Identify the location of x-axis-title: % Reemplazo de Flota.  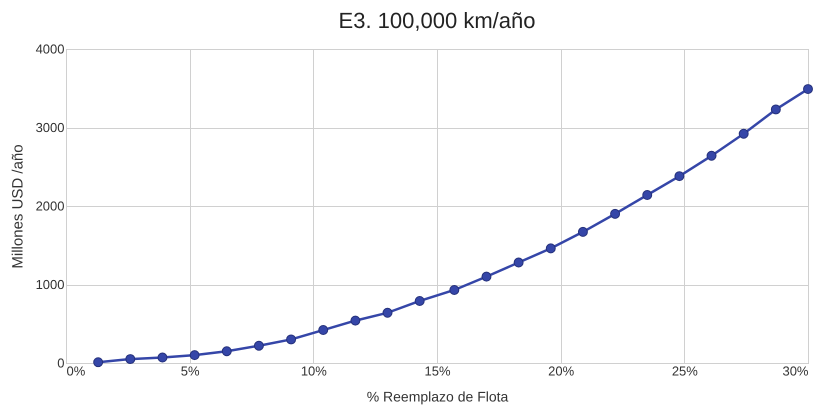
(437, 396).